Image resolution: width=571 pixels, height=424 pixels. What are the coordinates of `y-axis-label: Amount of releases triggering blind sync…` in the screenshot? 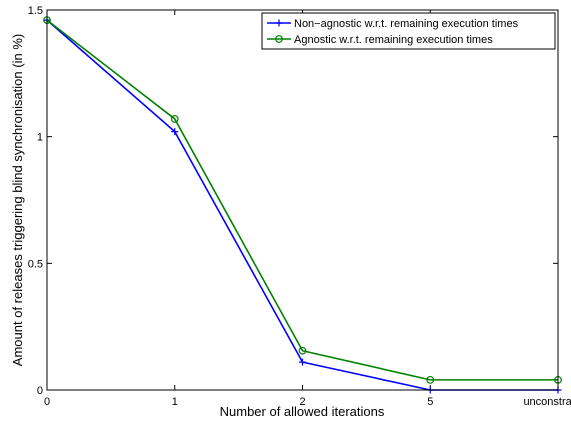 It's located at (17, 200).